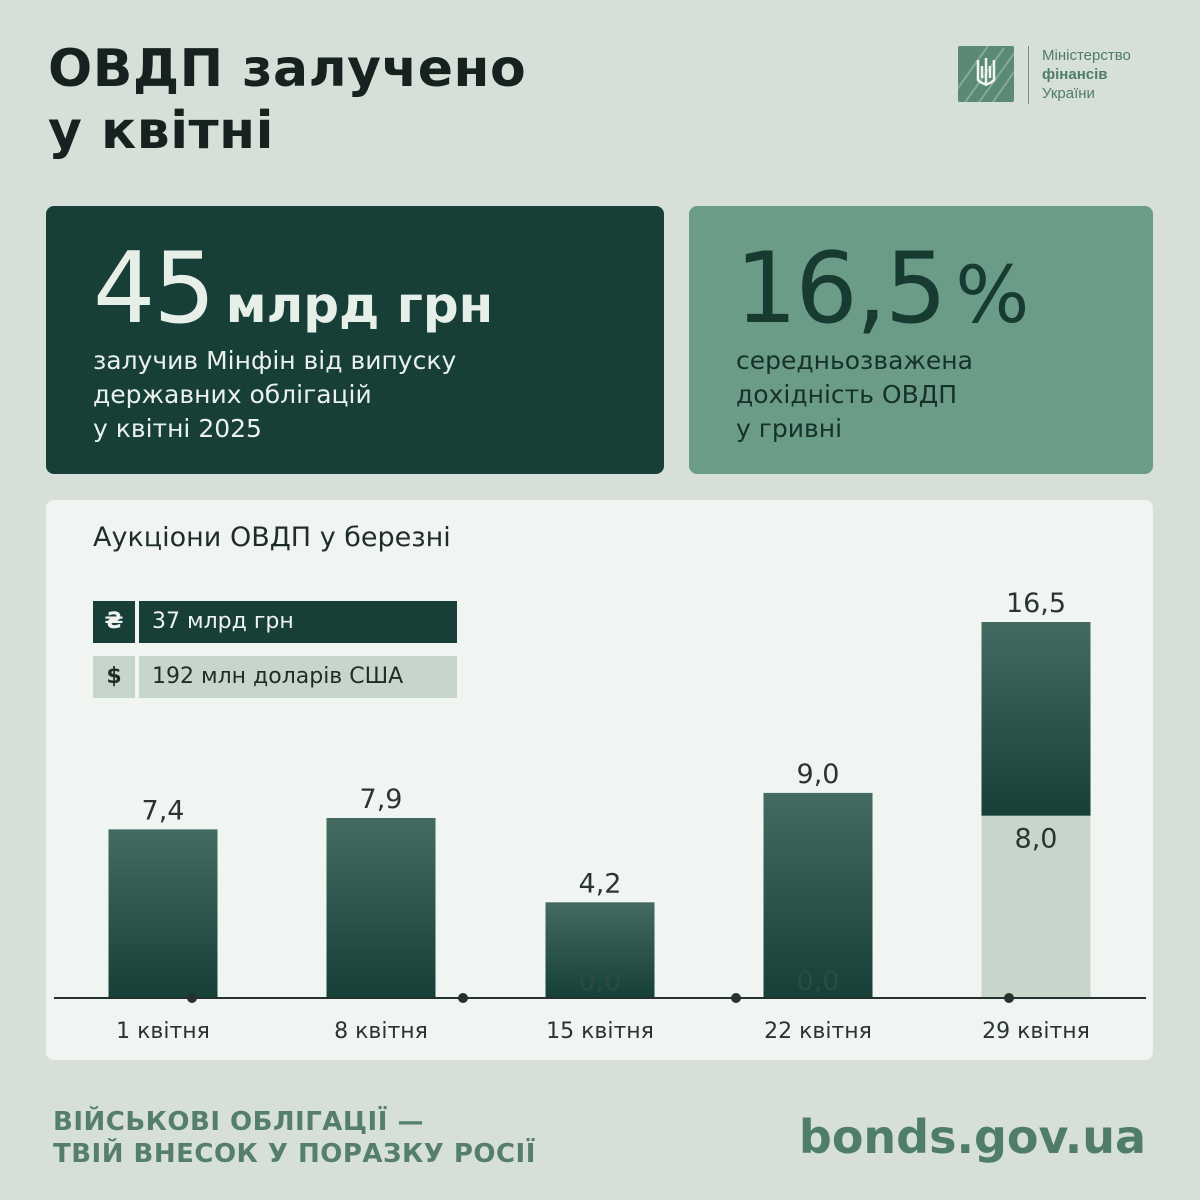 Image resolution: width=1200 pixels, height=1200 pixels. What do you see at coordinates (272, 537) in the screenshot?
I see `chart-title: Аукціони ОВДП у березні` at bounding box center [272, 537].